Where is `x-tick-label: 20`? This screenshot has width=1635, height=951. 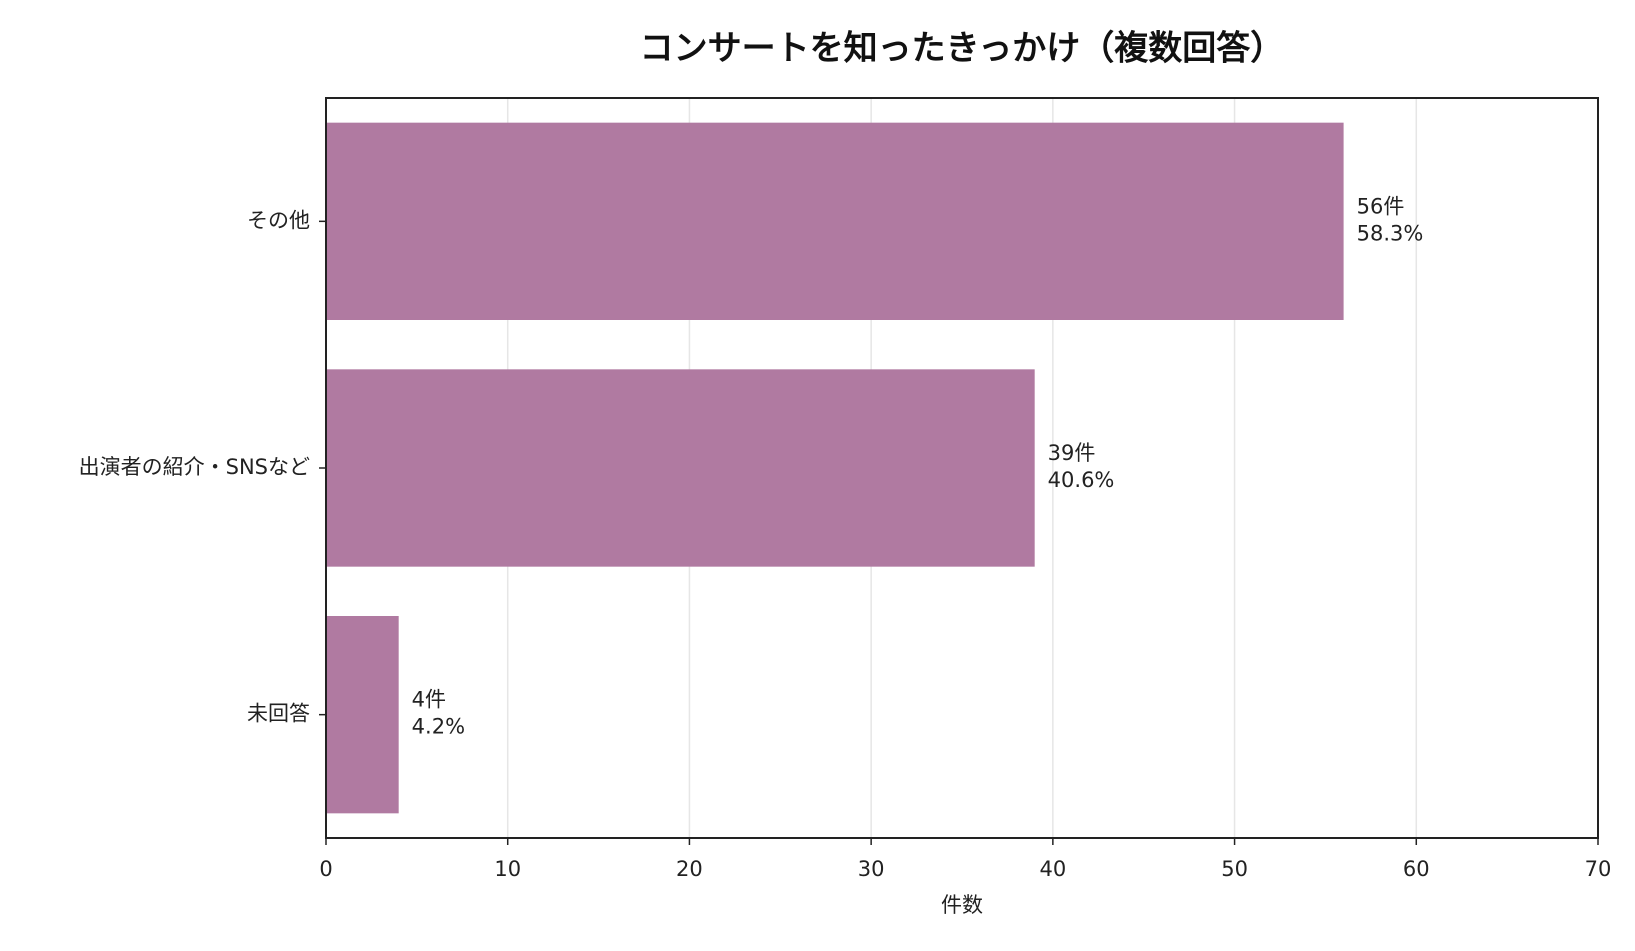 x-tick-label: 20 is located at coordinates (689, 869).